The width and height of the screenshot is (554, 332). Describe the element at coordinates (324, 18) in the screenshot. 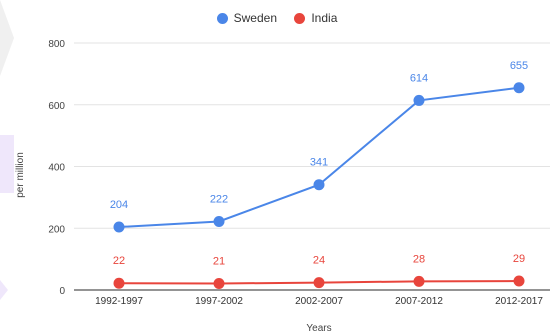

I see `legend-label-india: India` at that location.